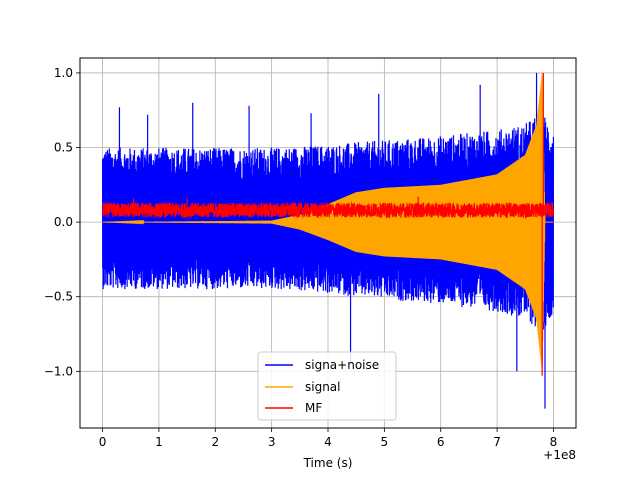 This screenshot has width=640, height=480. I want to click on x-tick-label: 4, so click(328, 442).